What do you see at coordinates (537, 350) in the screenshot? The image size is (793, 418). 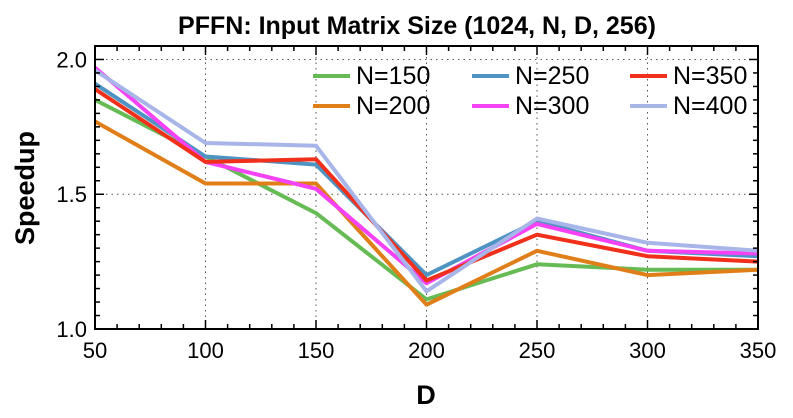 I see `x-tick-label: 250` at bounding box center [537, 350].